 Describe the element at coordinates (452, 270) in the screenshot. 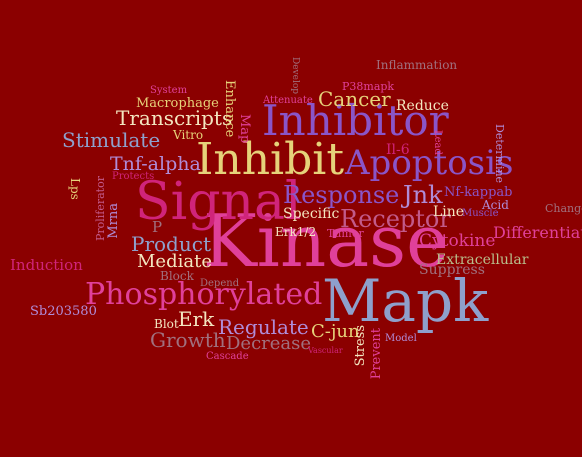

I see `word-suppress: Suppress` at that location.